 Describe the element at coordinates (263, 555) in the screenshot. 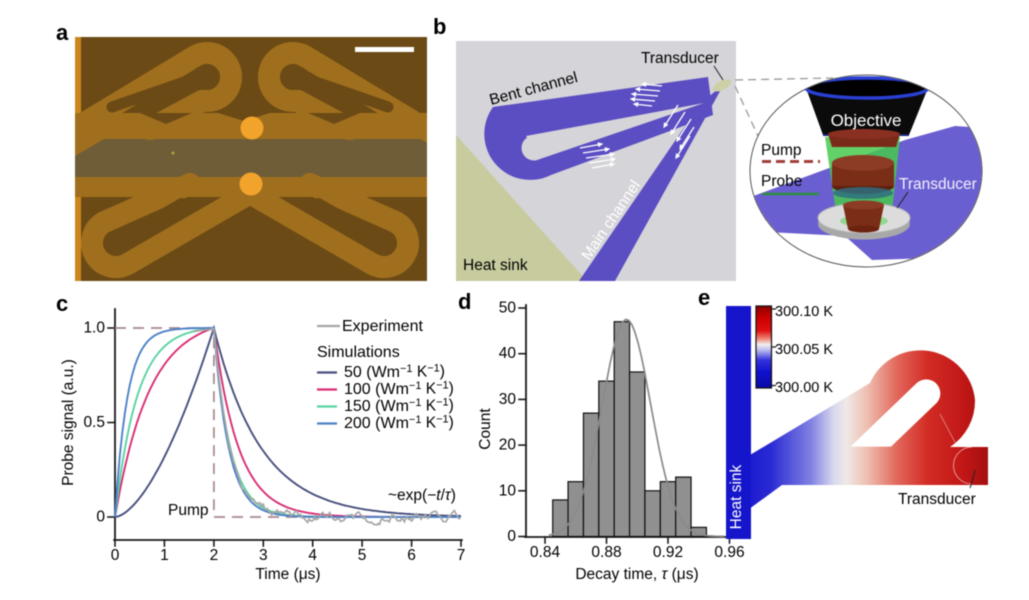

I see `svg-text: 3` at that location.